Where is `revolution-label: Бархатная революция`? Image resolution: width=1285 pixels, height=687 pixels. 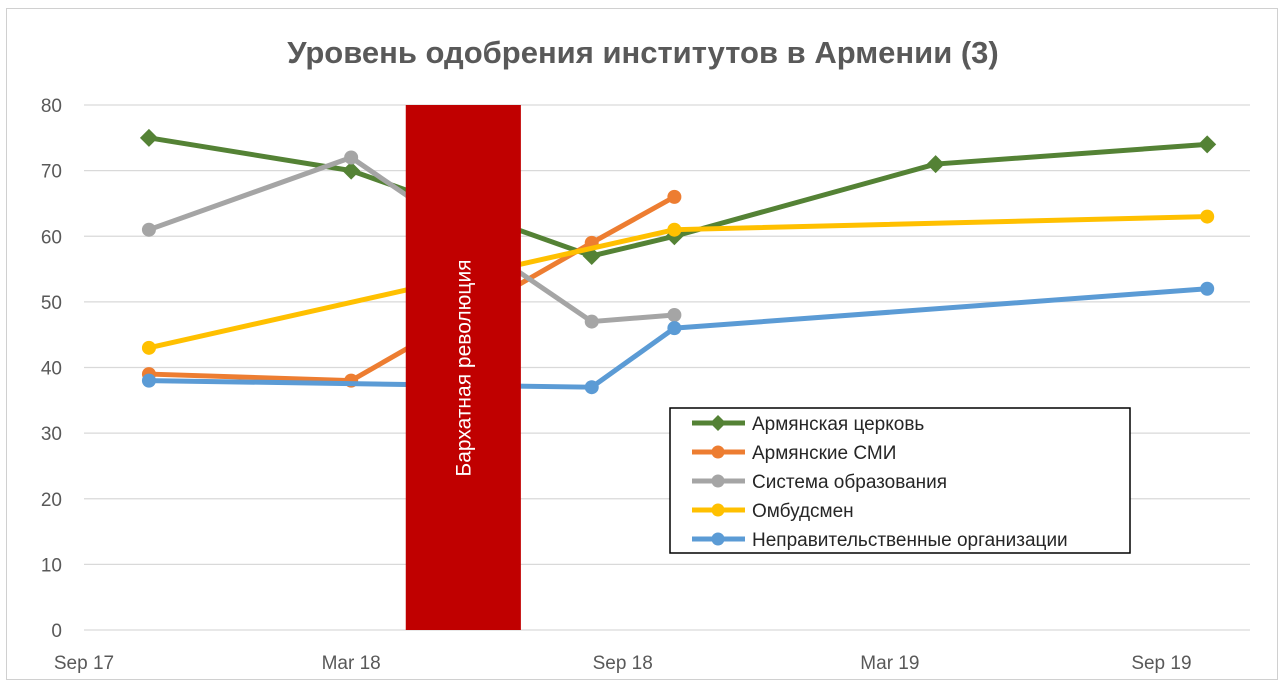 revolution-label: Бархатная революция is located at coordinates (463, 367).